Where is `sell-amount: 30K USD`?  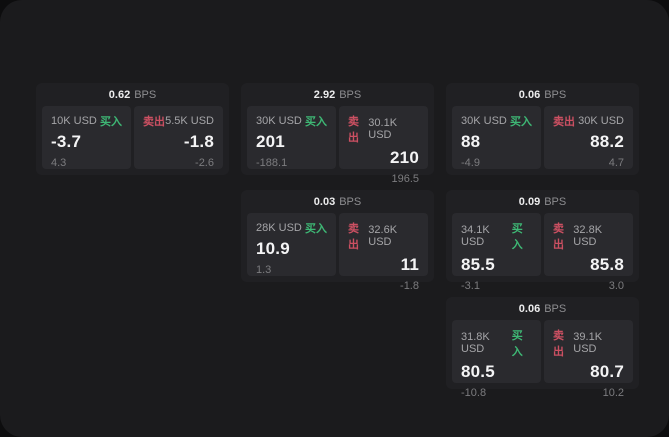
sell-amount: 30K USD is located at coordinates (601, 121).